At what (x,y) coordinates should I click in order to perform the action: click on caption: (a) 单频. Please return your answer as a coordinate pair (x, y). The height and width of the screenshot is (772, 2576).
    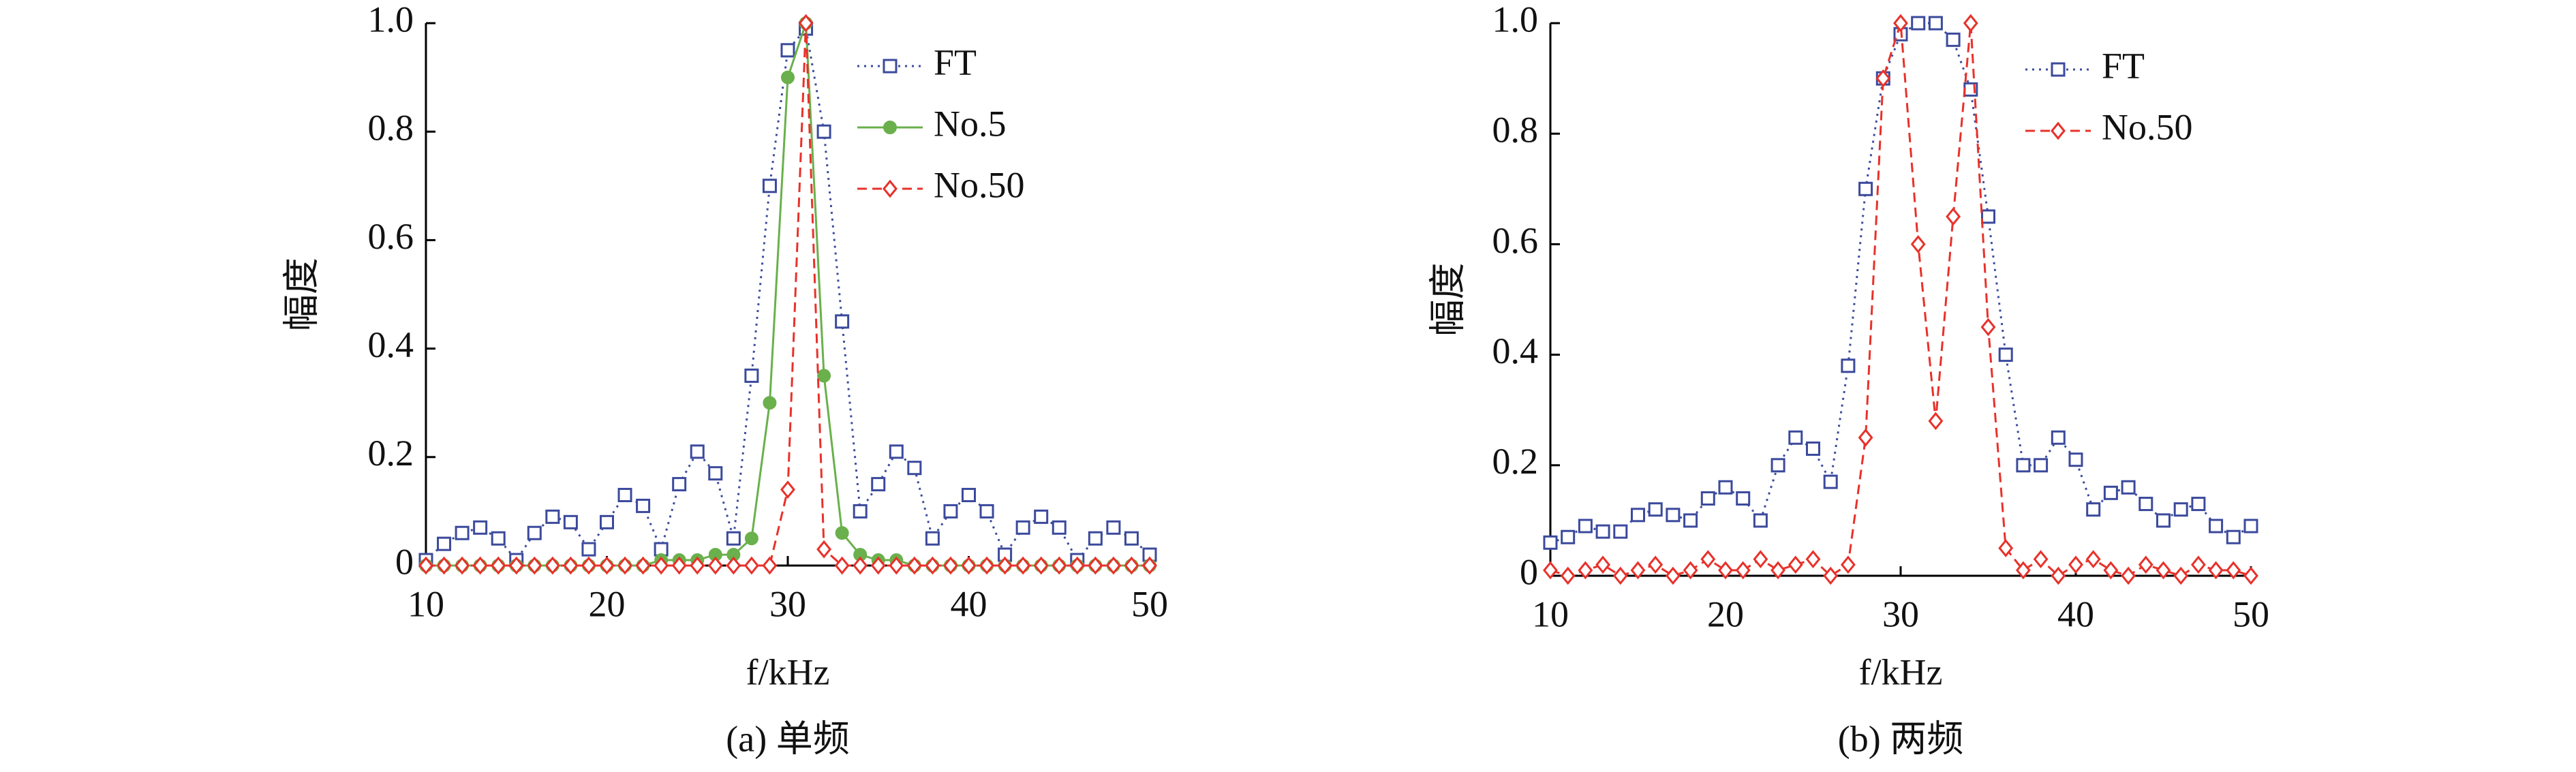
    Looking at the image, I should click on (787, 738).